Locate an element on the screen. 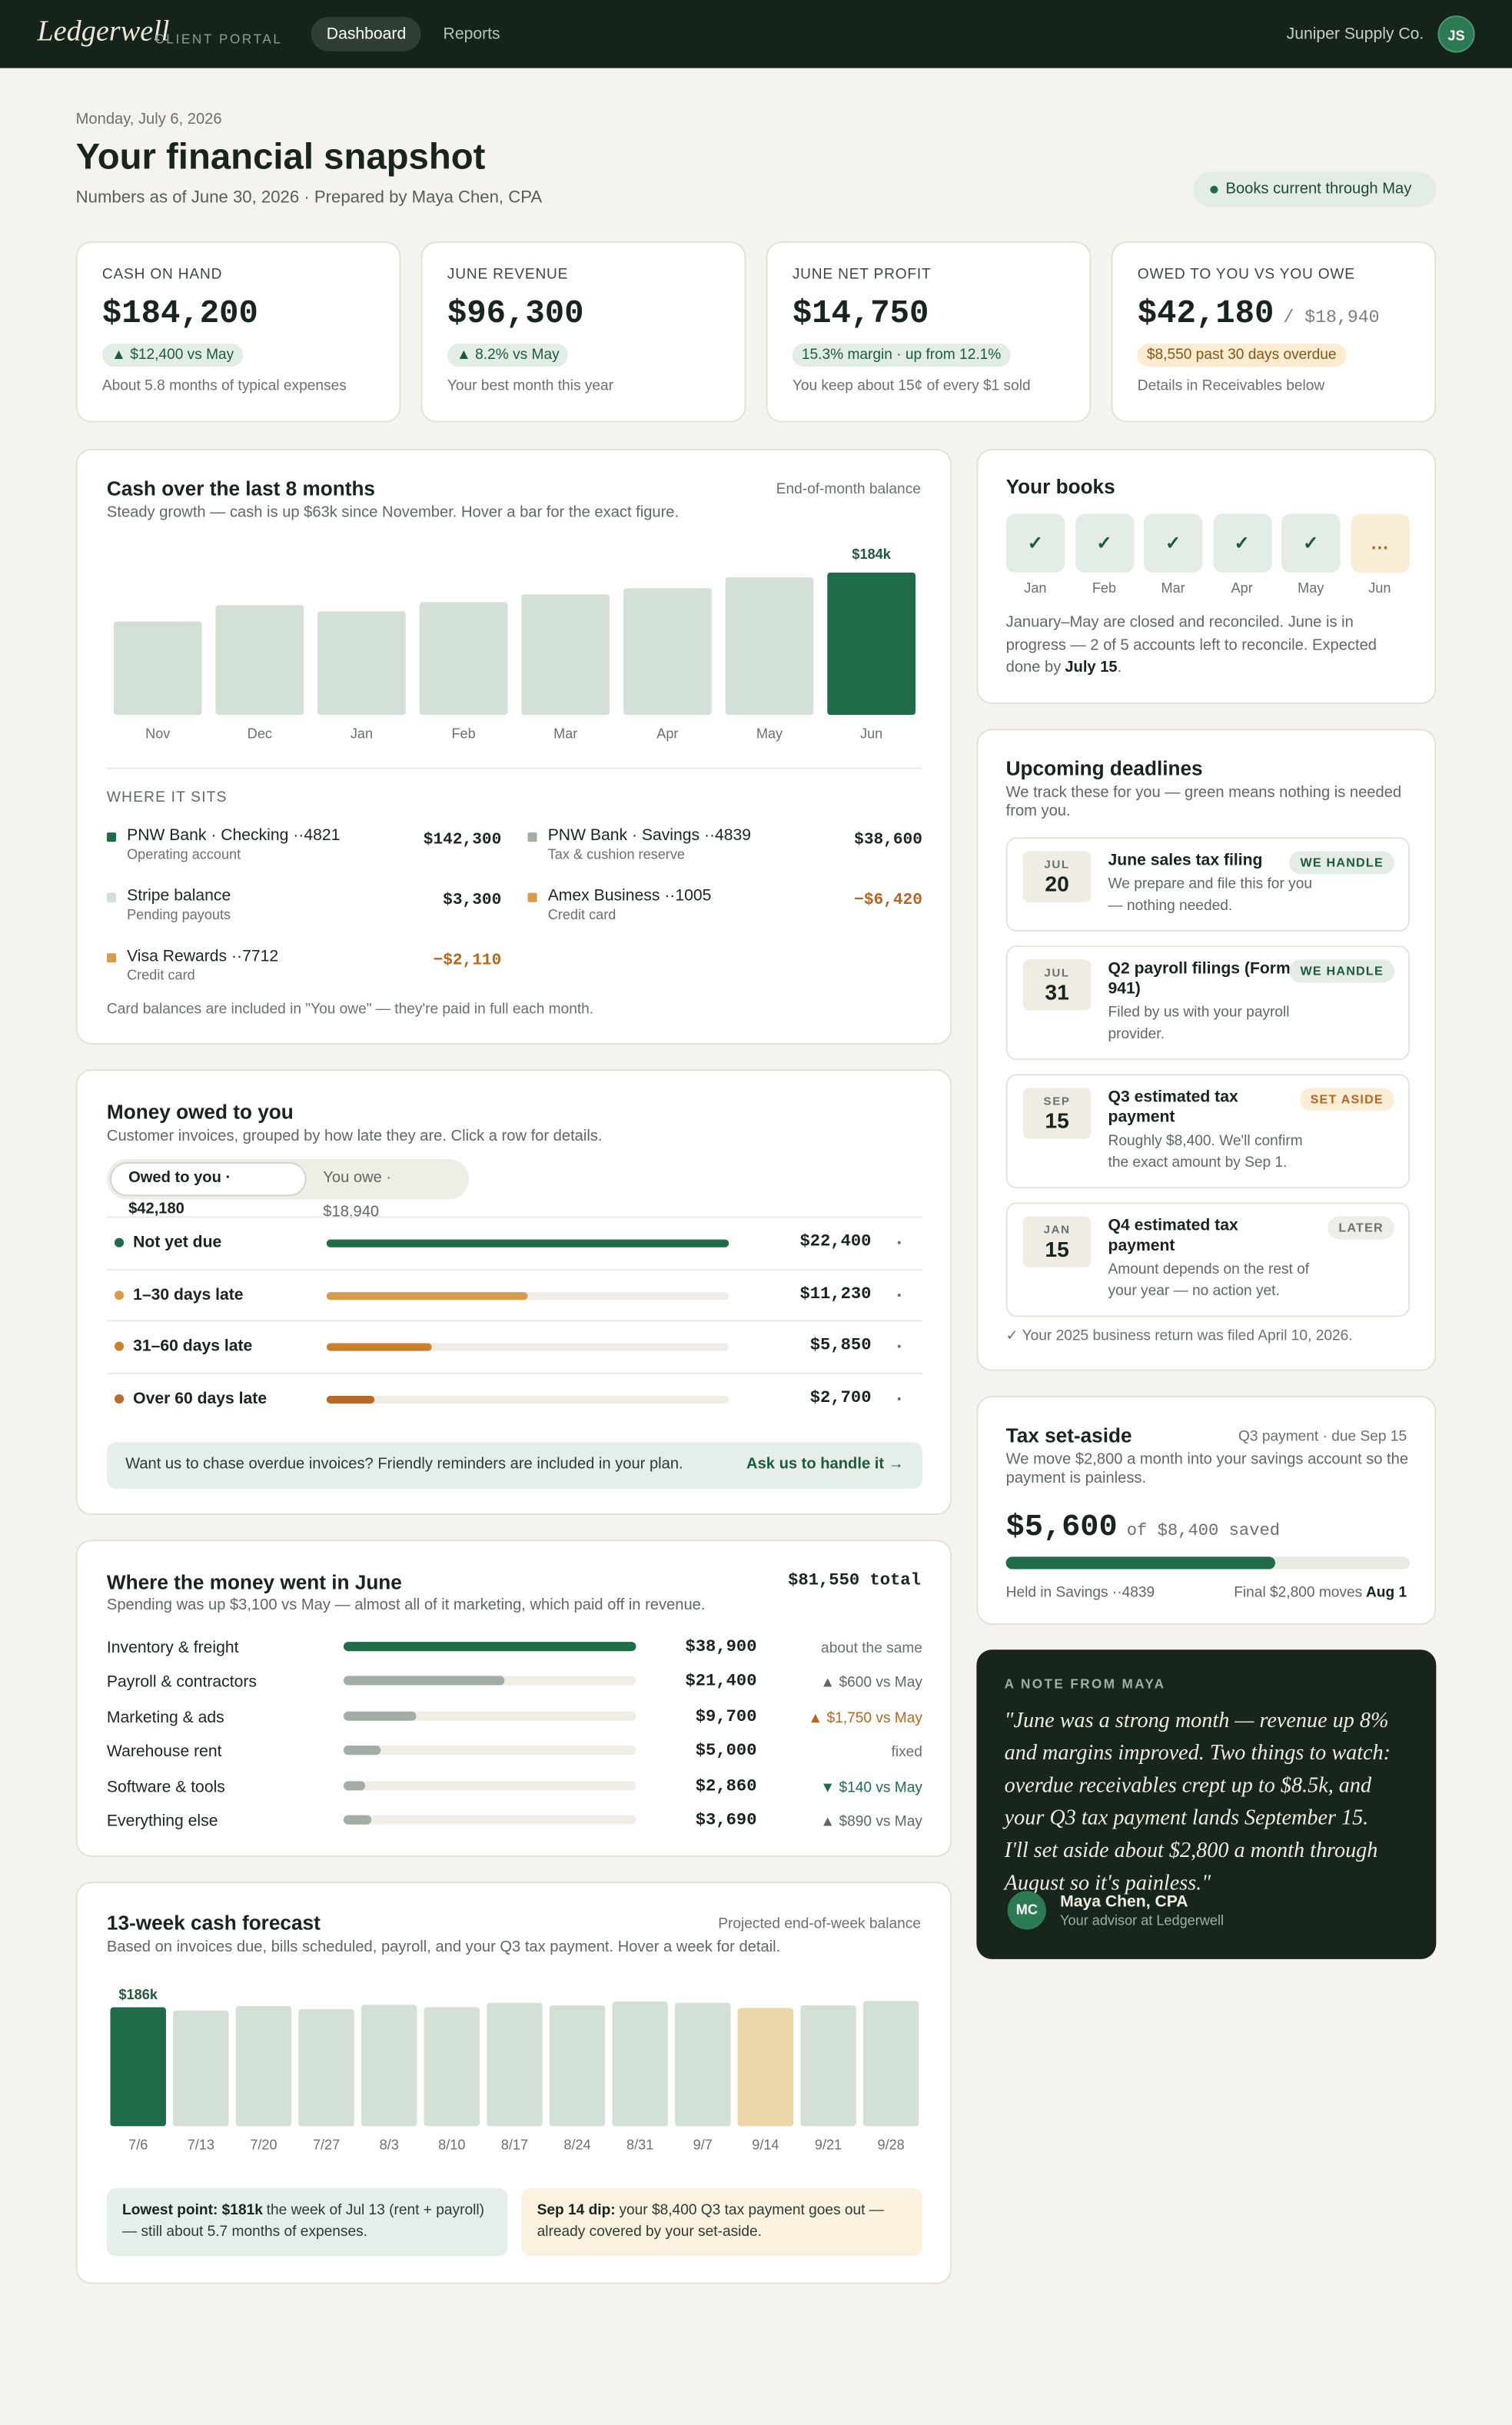 The height and width of the screenshot is (2425, 1512). tax-amounts: $5,600 of $8,400 saved is located at coordinates (1143, 1528).